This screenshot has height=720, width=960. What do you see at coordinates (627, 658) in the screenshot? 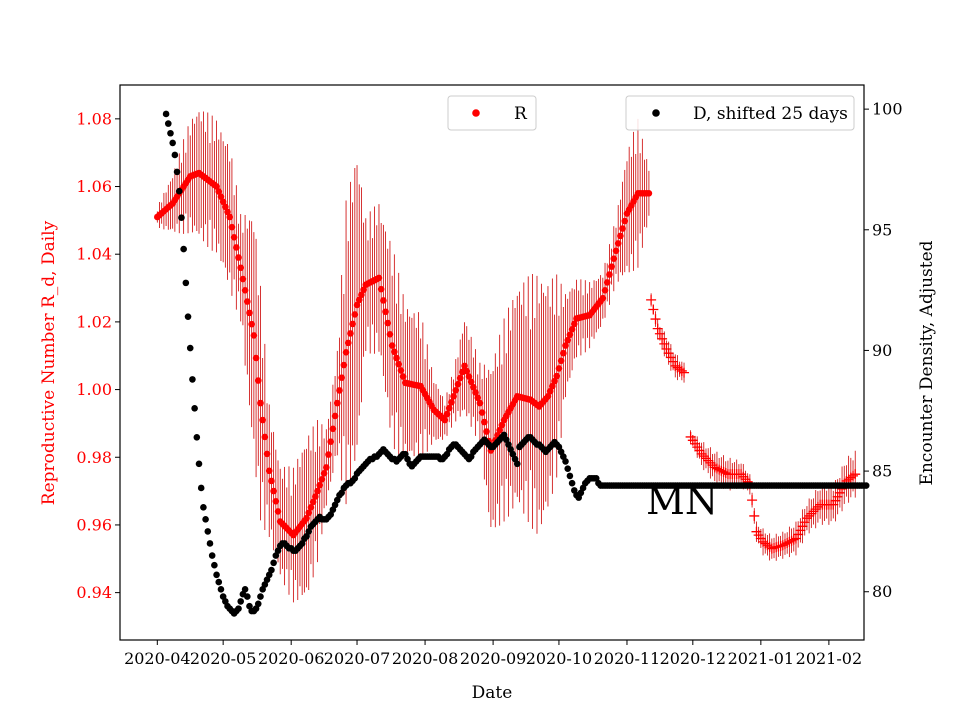
I see `x-tick-label: 2020-11` at bounding box center [627, 658].